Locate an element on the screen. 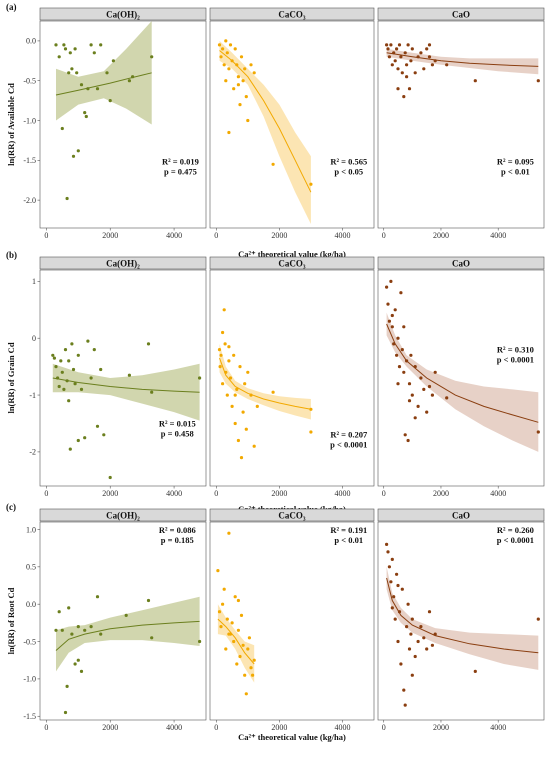 The width and height of the screenshot is (550, 758). stat-label: p < 0.0001 is located at coordinates (515, 540).